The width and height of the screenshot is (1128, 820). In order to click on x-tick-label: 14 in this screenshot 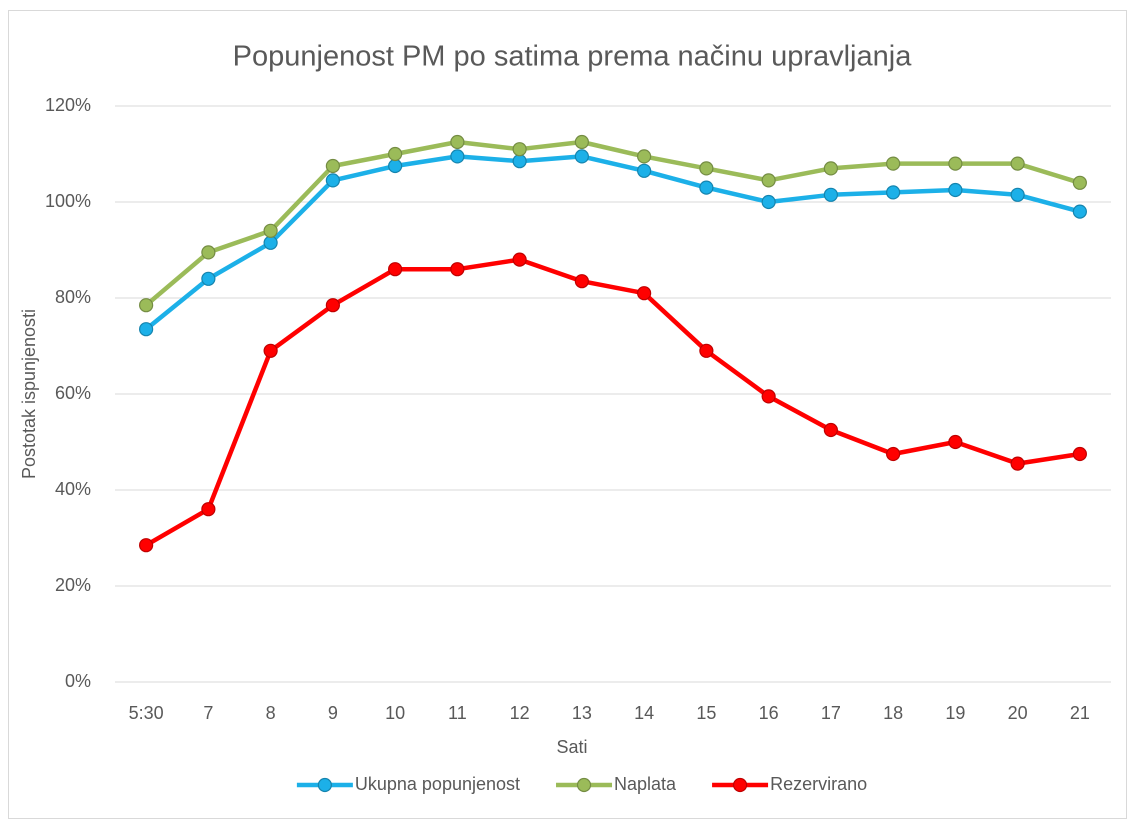, I will do `click(644, 713)`.